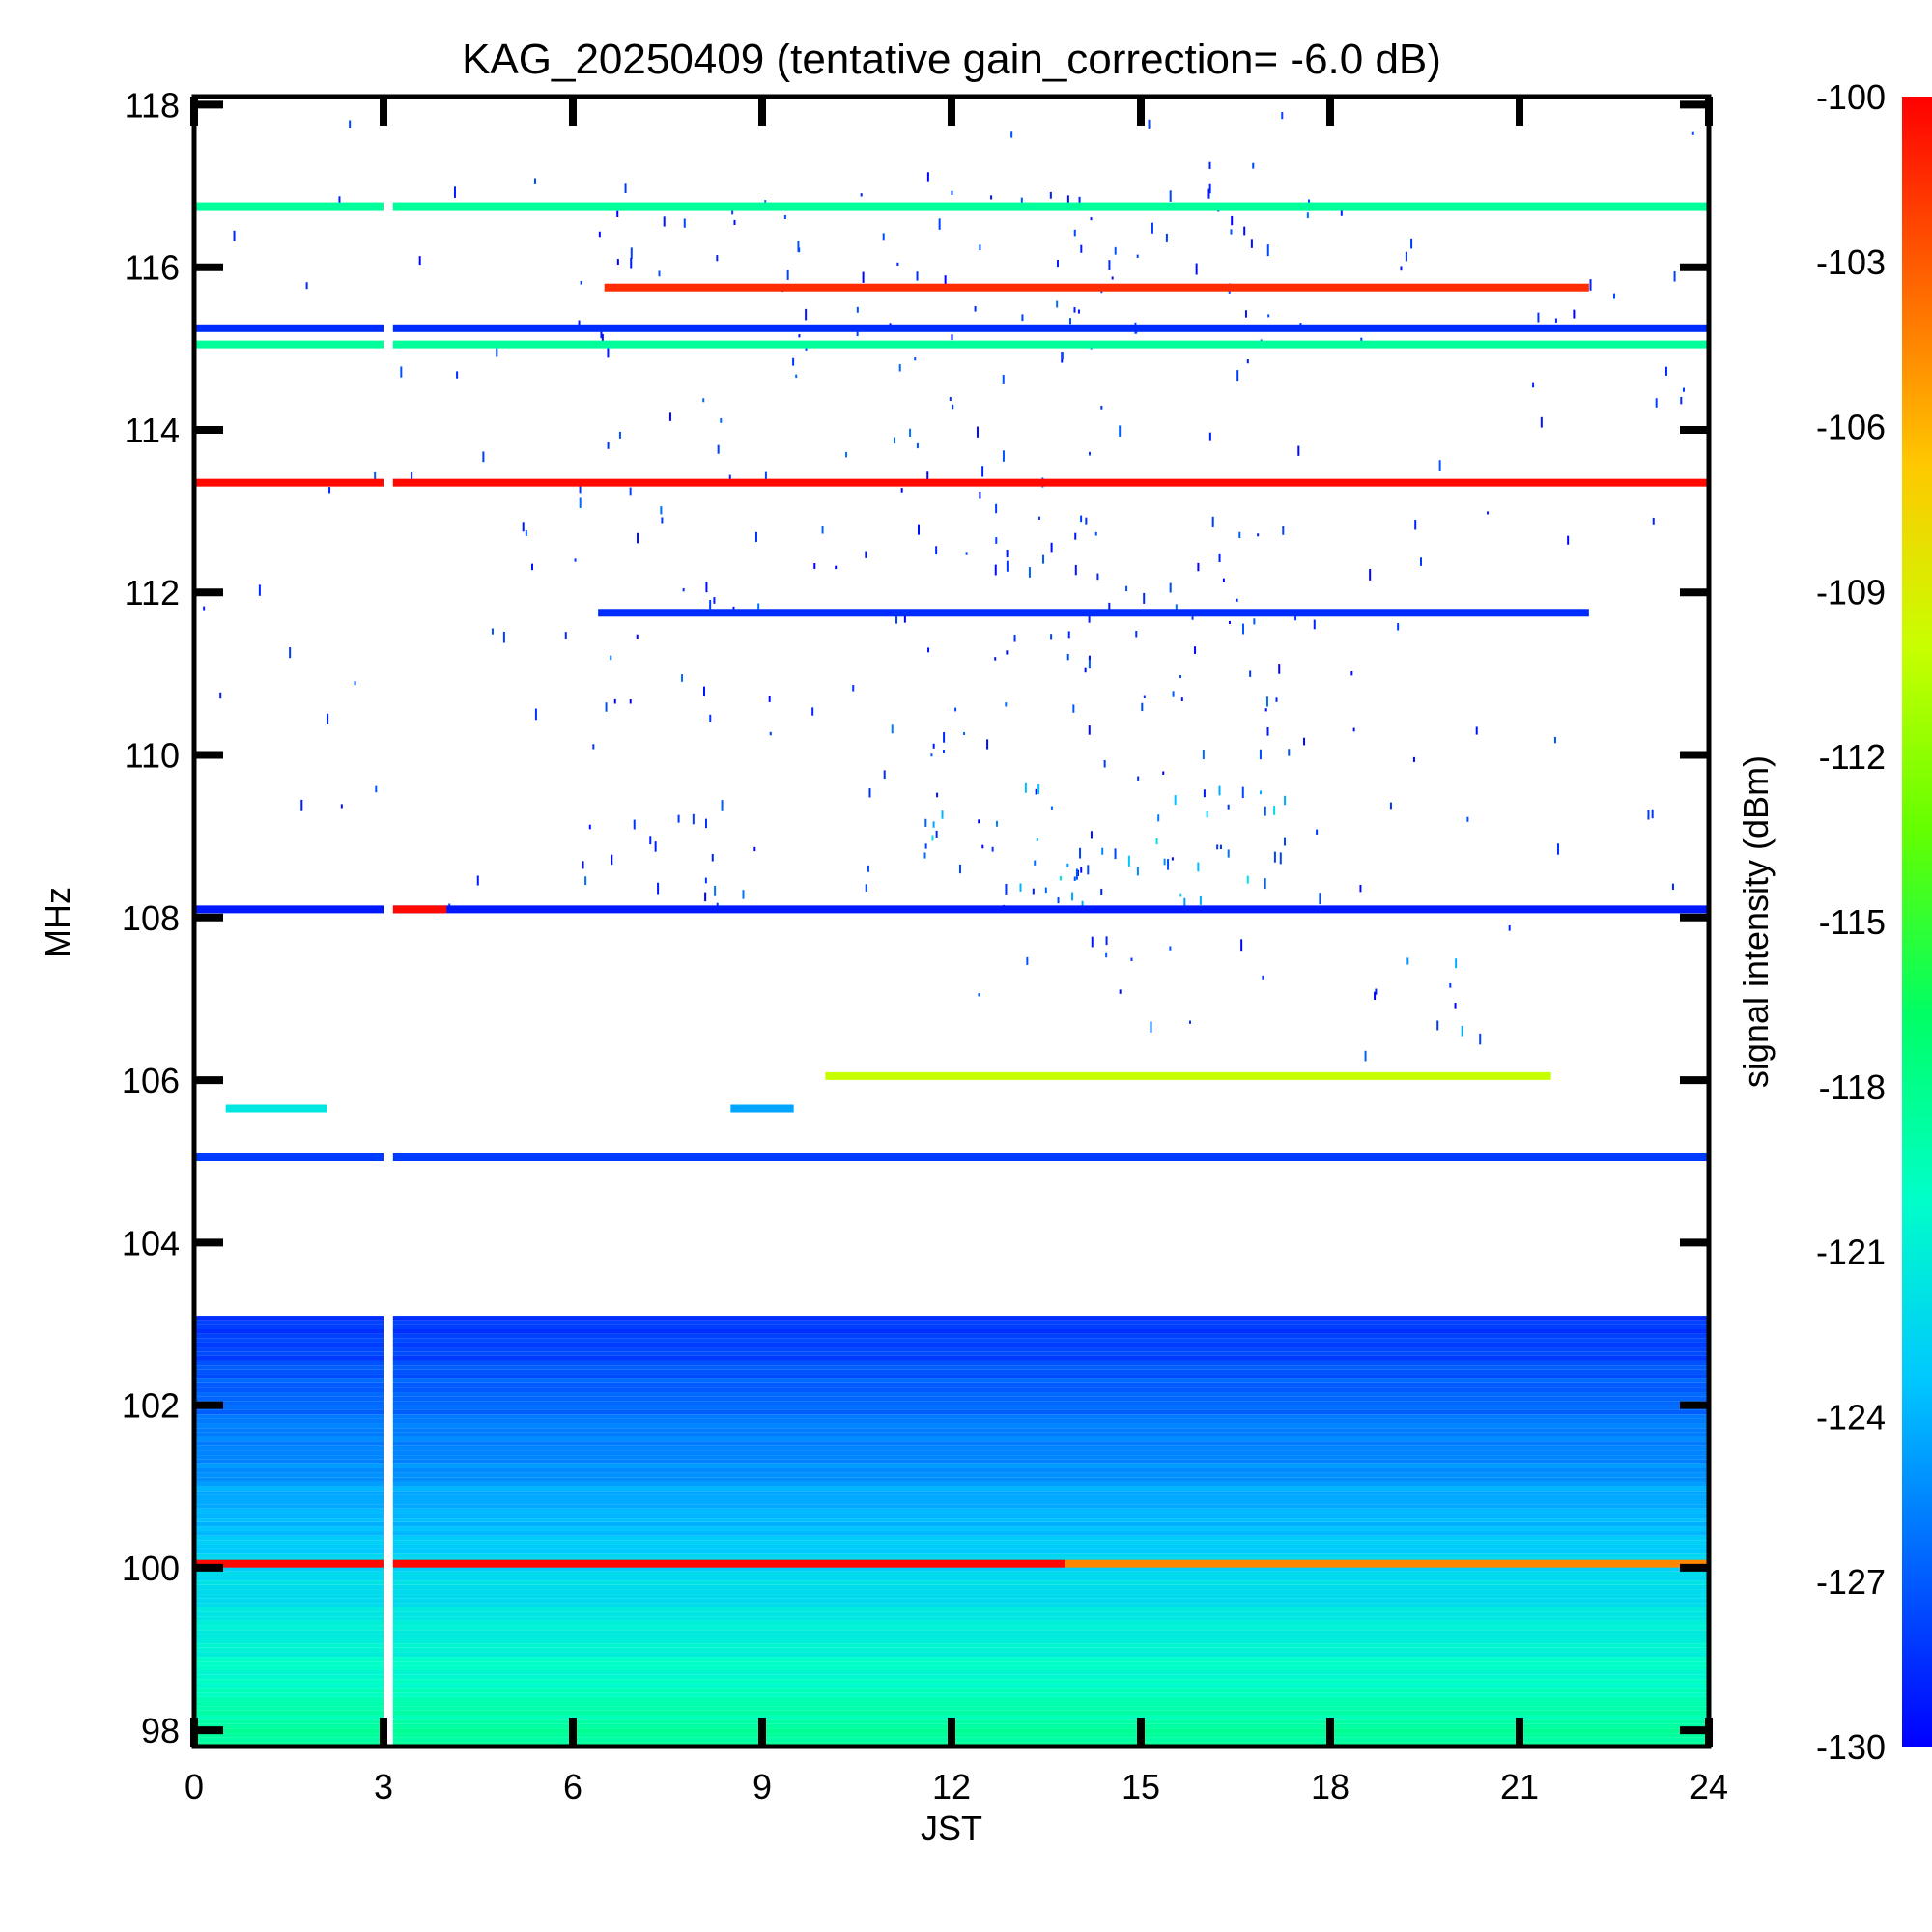  Describe the element at coordinates (1851, 427) in the screenshot. I see `colorbar-tick-label: -106` at that location.